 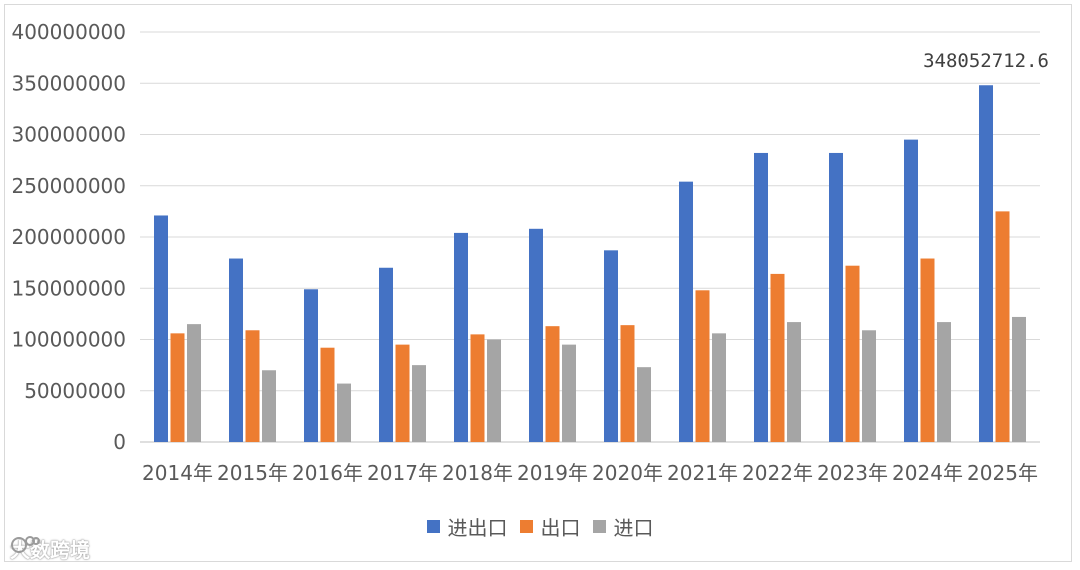 What do you see at coordinates (68, 288) in the screenshot?
I see `y-tick-label: 150000000` at bounding box center [68, 288].